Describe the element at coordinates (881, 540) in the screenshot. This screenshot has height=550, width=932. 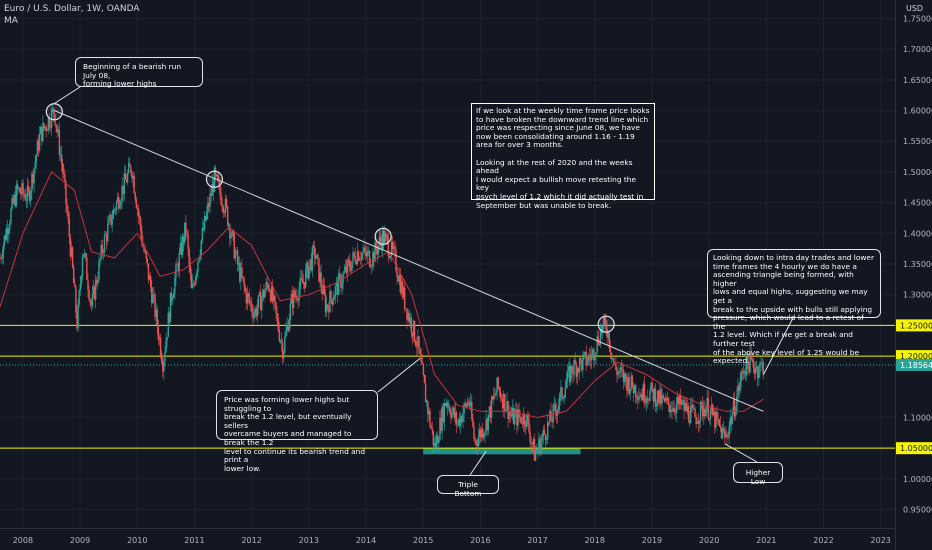
I see `x-tick-label: 2023` at that location.